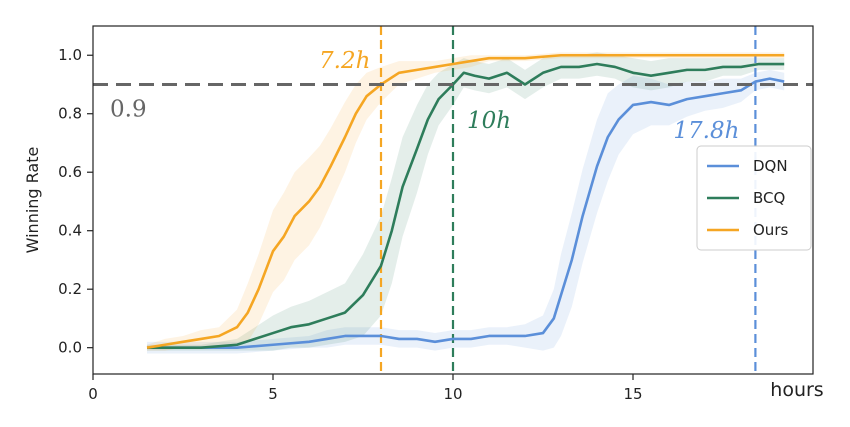  What do you see at coordinates (70, 114) in the screenshot?
I see `y-tick-label: 0.8` at bounding box center [70, 114].